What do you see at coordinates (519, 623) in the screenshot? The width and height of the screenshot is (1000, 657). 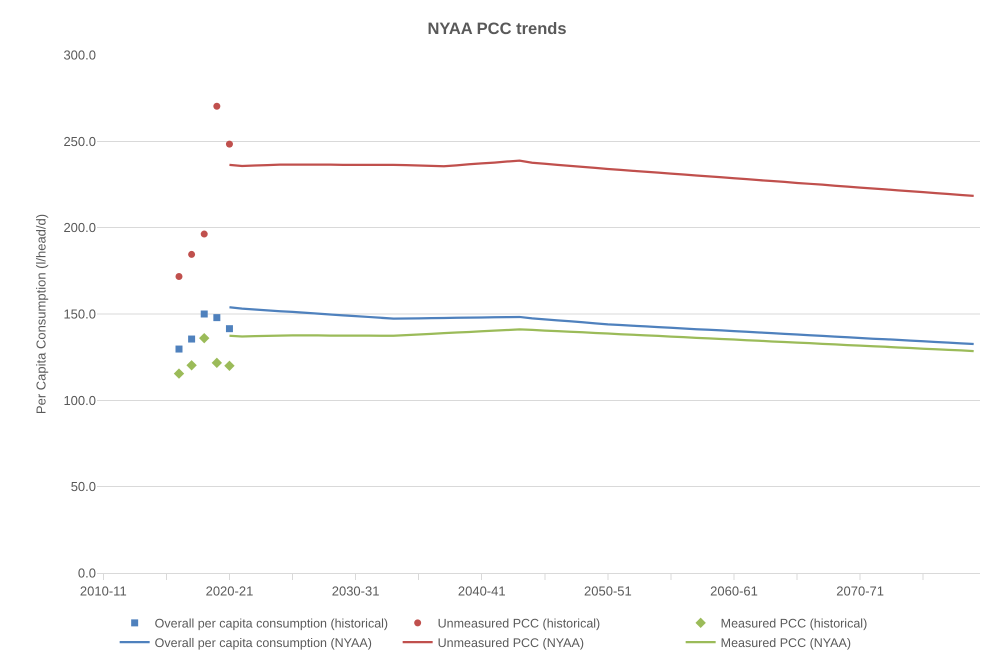 I see `legend-label: Unmeasured PCC (historical)` at bounding box center [519, 623].